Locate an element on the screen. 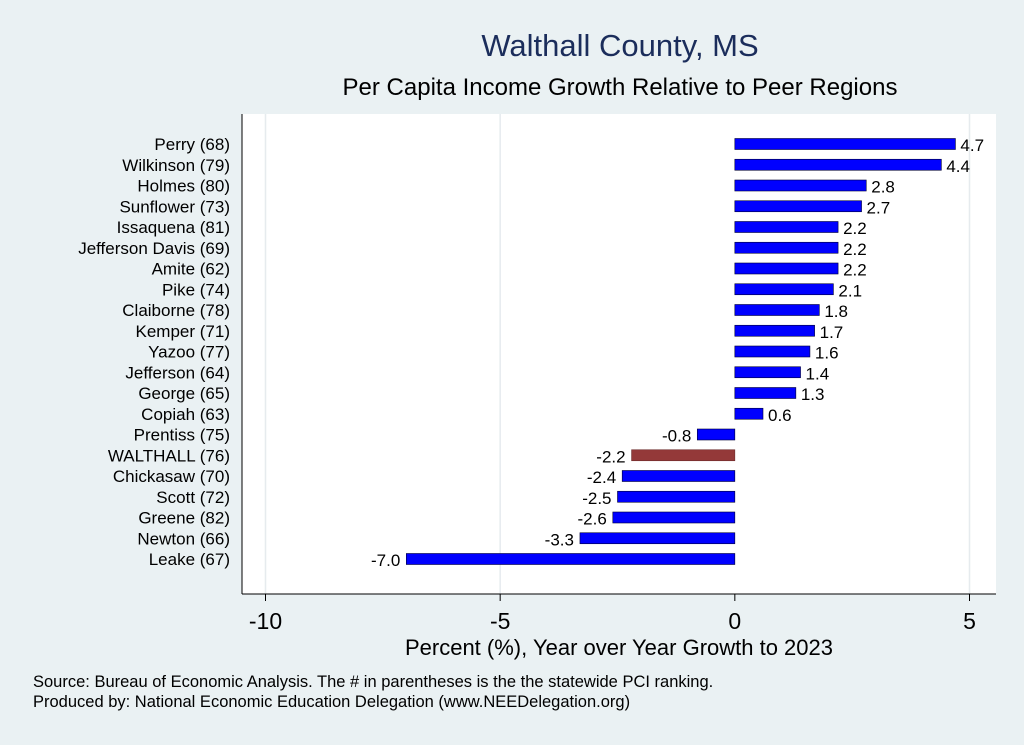 The width and height of the screenshot is (1024, 745). x-tick-label: 5 is located at coordinates (969, 621).